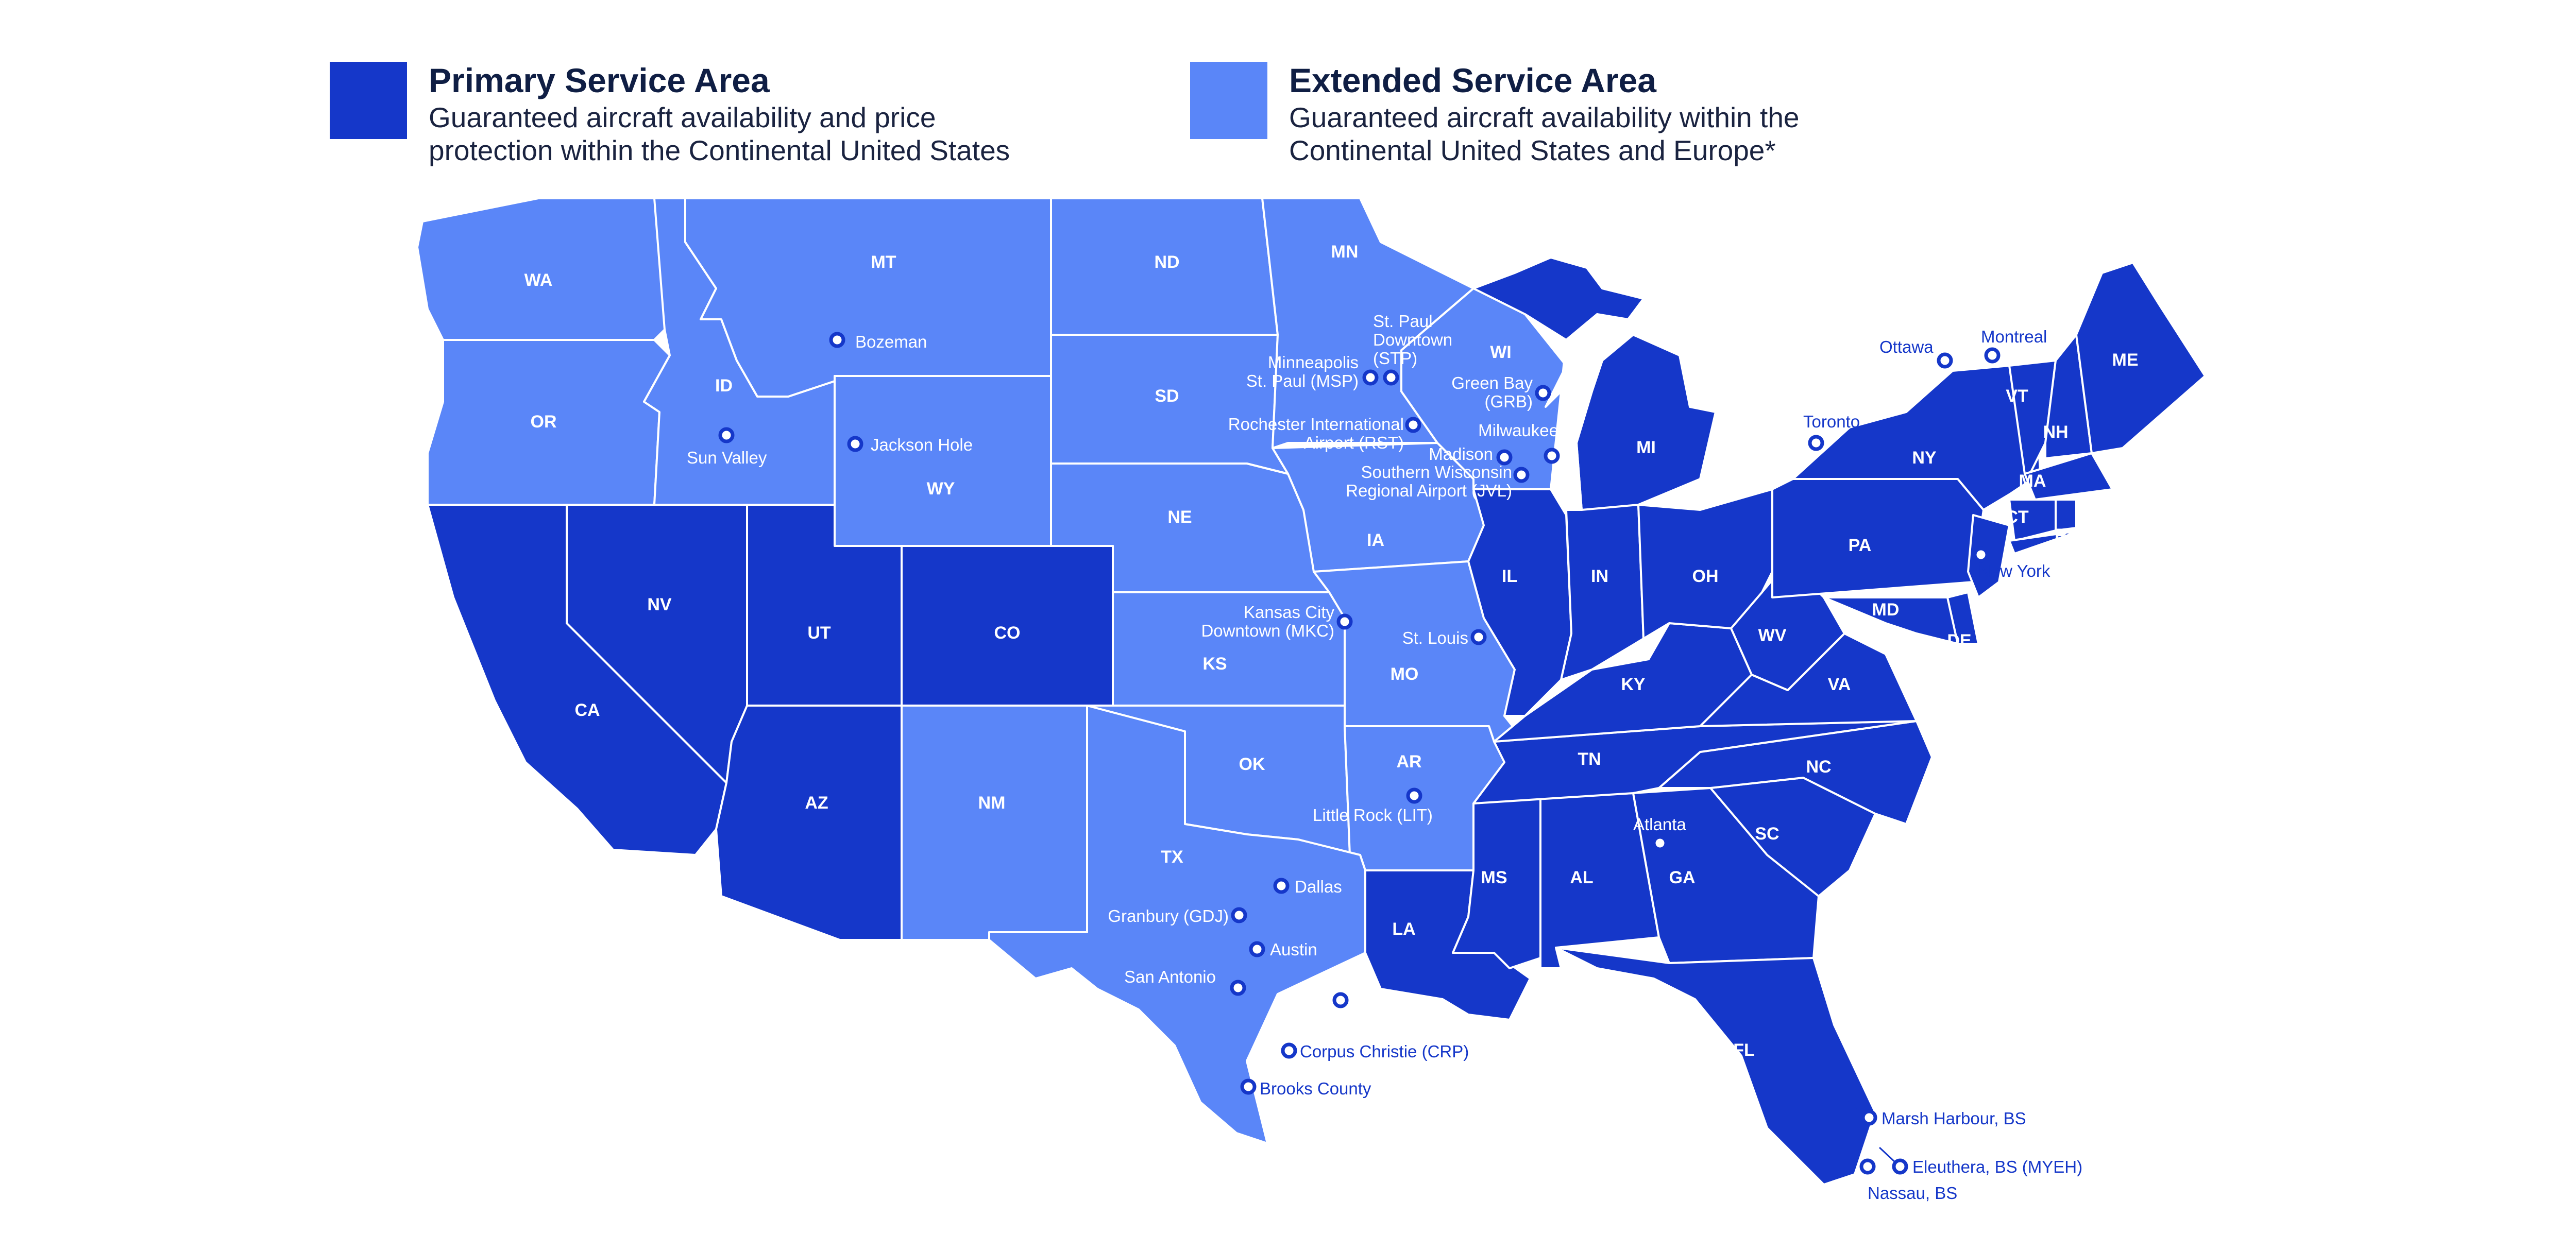 This screenshot has height=1251, width=2576. Describe the element at coordinates (1767, 834) in the screenshot. I see `state-label-SC: SC` at that location.